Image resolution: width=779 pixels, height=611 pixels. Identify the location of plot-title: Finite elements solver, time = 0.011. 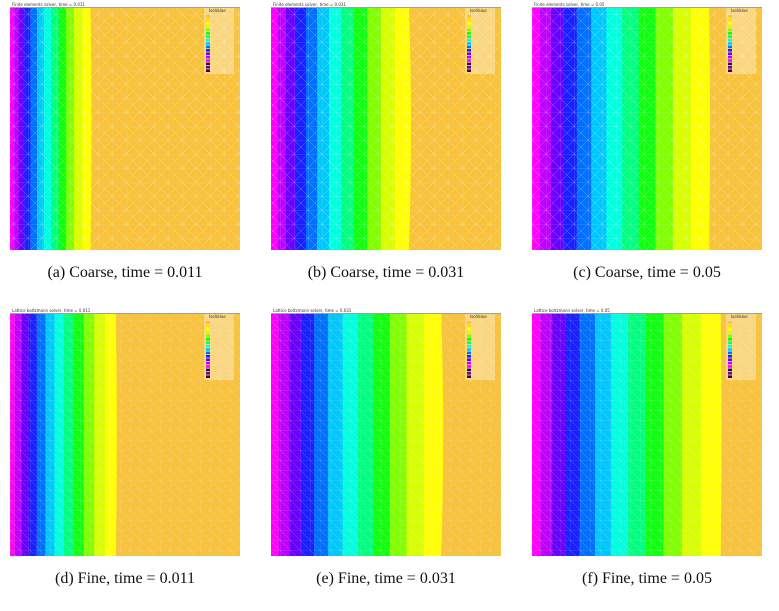
(48, 4).